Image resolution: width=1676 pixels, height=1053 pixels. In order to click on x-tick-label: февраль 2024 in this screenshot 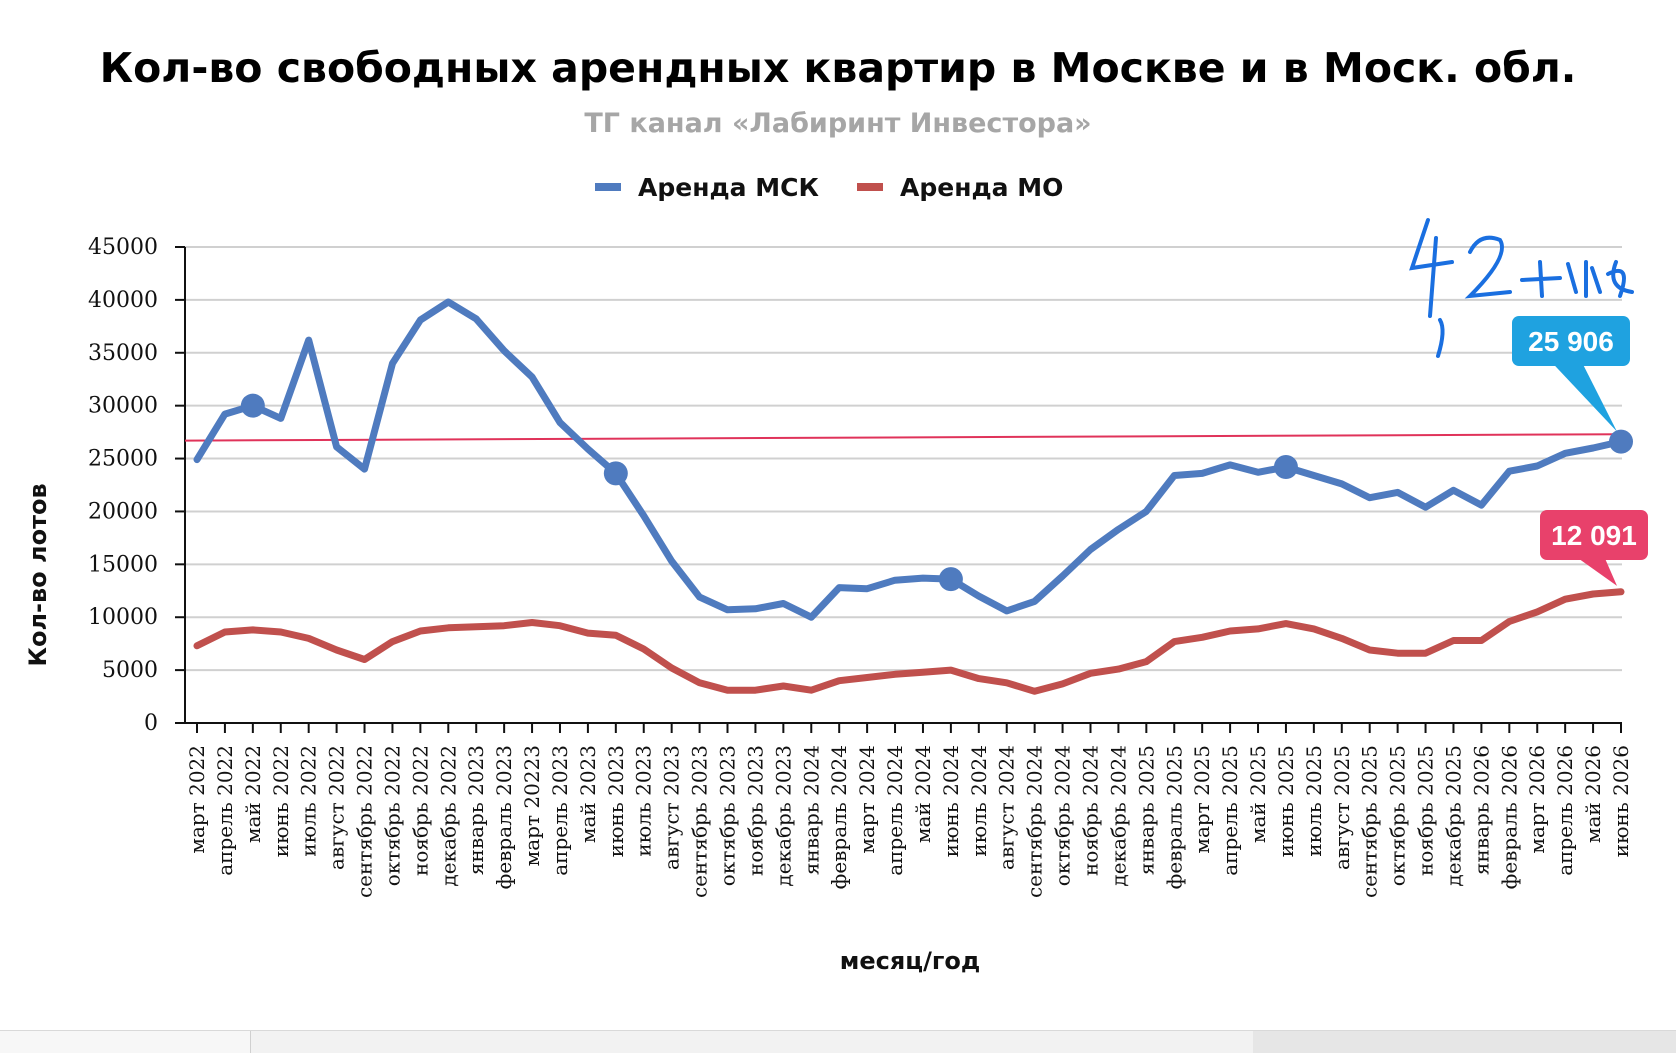, I will do `click(839, 817)`.